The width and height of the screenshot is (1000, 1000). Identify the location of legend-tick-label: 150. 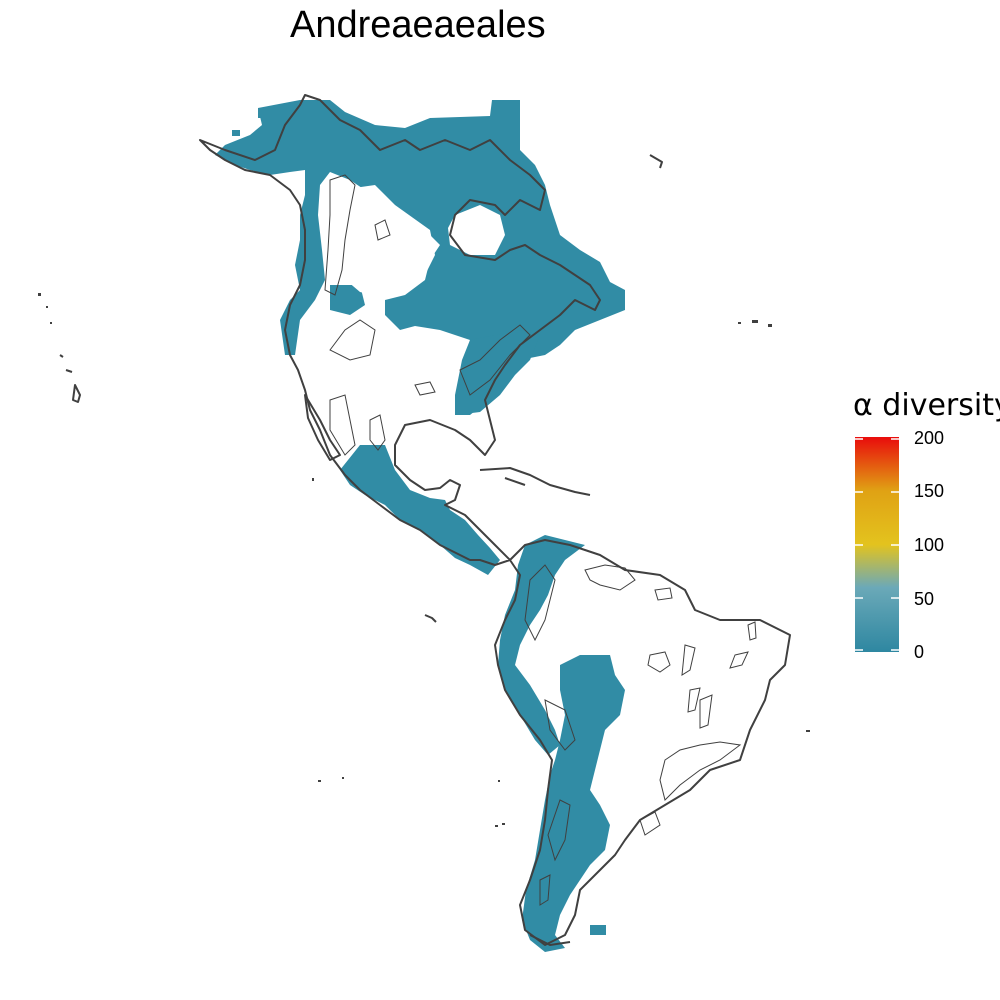
(929, 491).